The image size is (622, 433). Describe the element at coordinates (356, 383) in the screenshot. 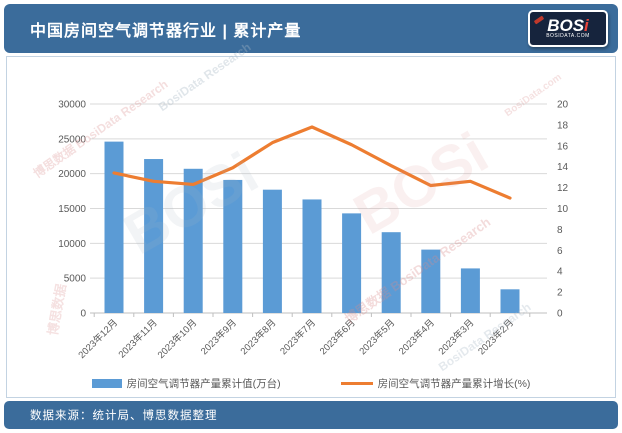

I see `line-series-swatch` at that location.